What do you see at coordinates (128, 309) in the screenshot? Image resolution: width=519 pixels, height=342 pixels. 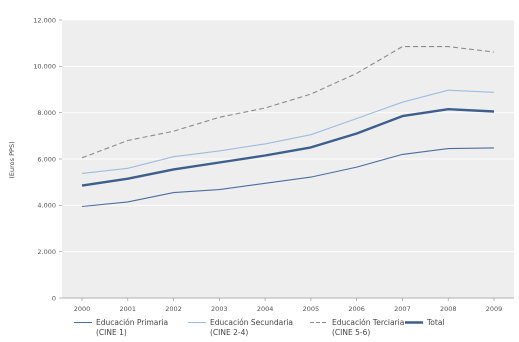 I see `x-tick-label: 2001` at bounding box center [128, 309].